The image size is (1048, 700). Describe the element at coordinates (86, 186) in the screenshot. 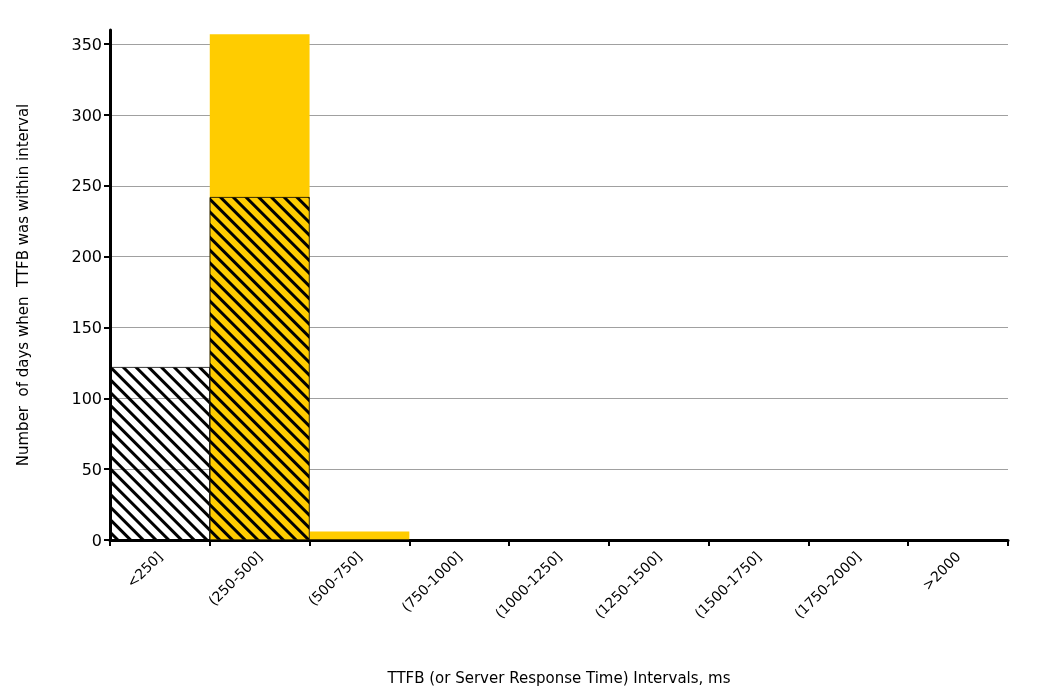

I see `y-tick-label: 250` at that location.